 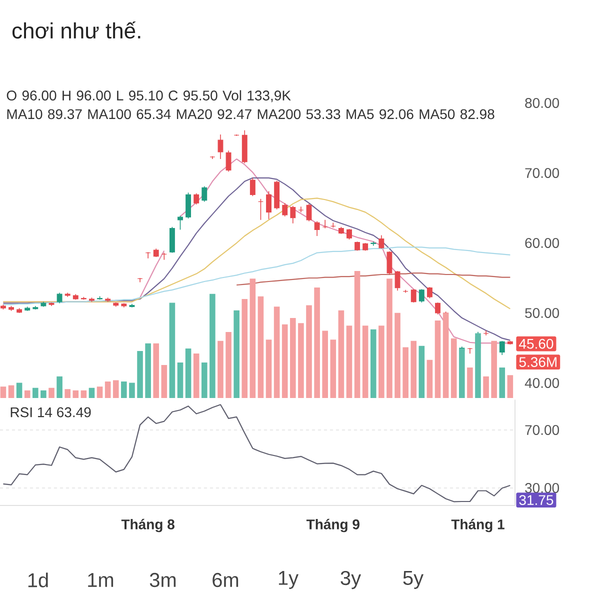 What do you see at coordinates (250, 114) in the screenshot?
I see `annotation: MA10 89.37 MA100 65.34 MA20 92.47 MA200 53.33 MA5 92.06 MA50 82.98` at bounding box center [250, 114].